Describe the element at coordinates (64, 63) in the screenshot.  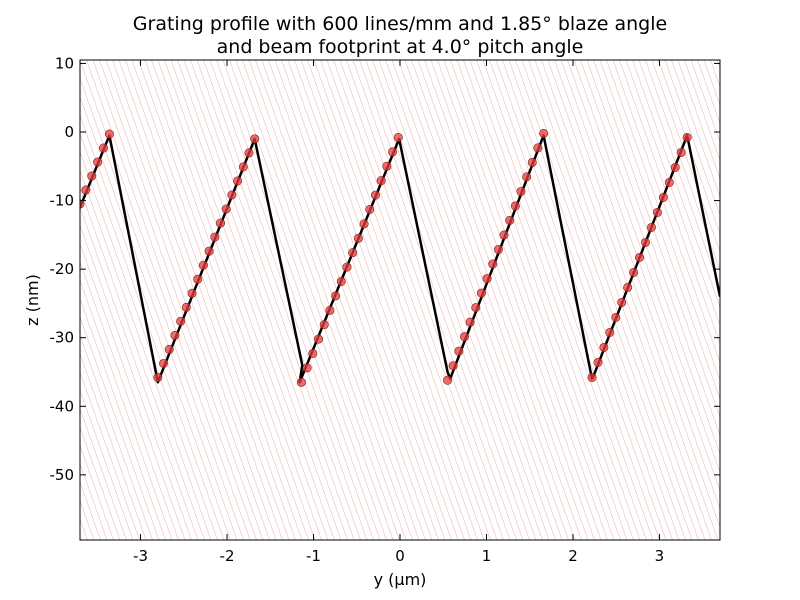
I see `y-tick-label: 10` at that location.